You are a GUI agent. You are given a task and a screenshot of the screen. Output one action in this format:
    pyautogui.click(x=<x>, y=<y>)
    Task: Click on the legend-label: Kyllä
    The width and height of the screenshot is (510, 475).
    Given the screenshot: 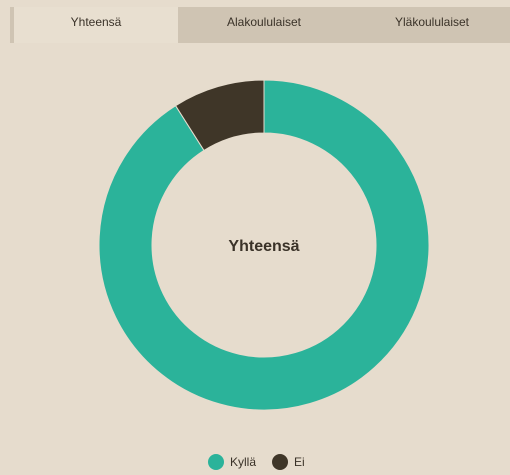 What is the action you would take?
    pyautogui.click(x=243, y=462)
    